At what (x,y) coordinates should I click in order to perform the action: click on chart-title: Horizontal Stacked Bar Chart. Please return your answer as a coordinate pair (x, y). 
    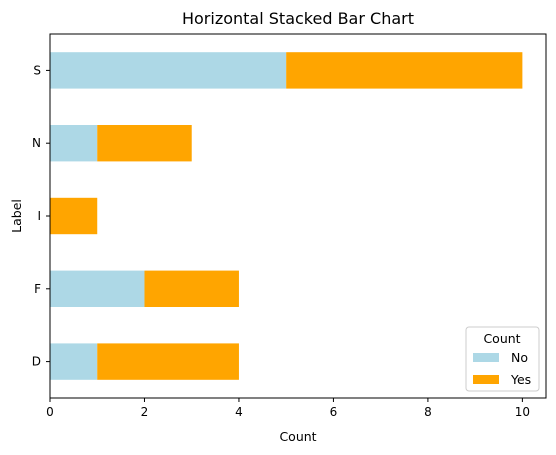
    Looking at the image, I should click on (298, 18).